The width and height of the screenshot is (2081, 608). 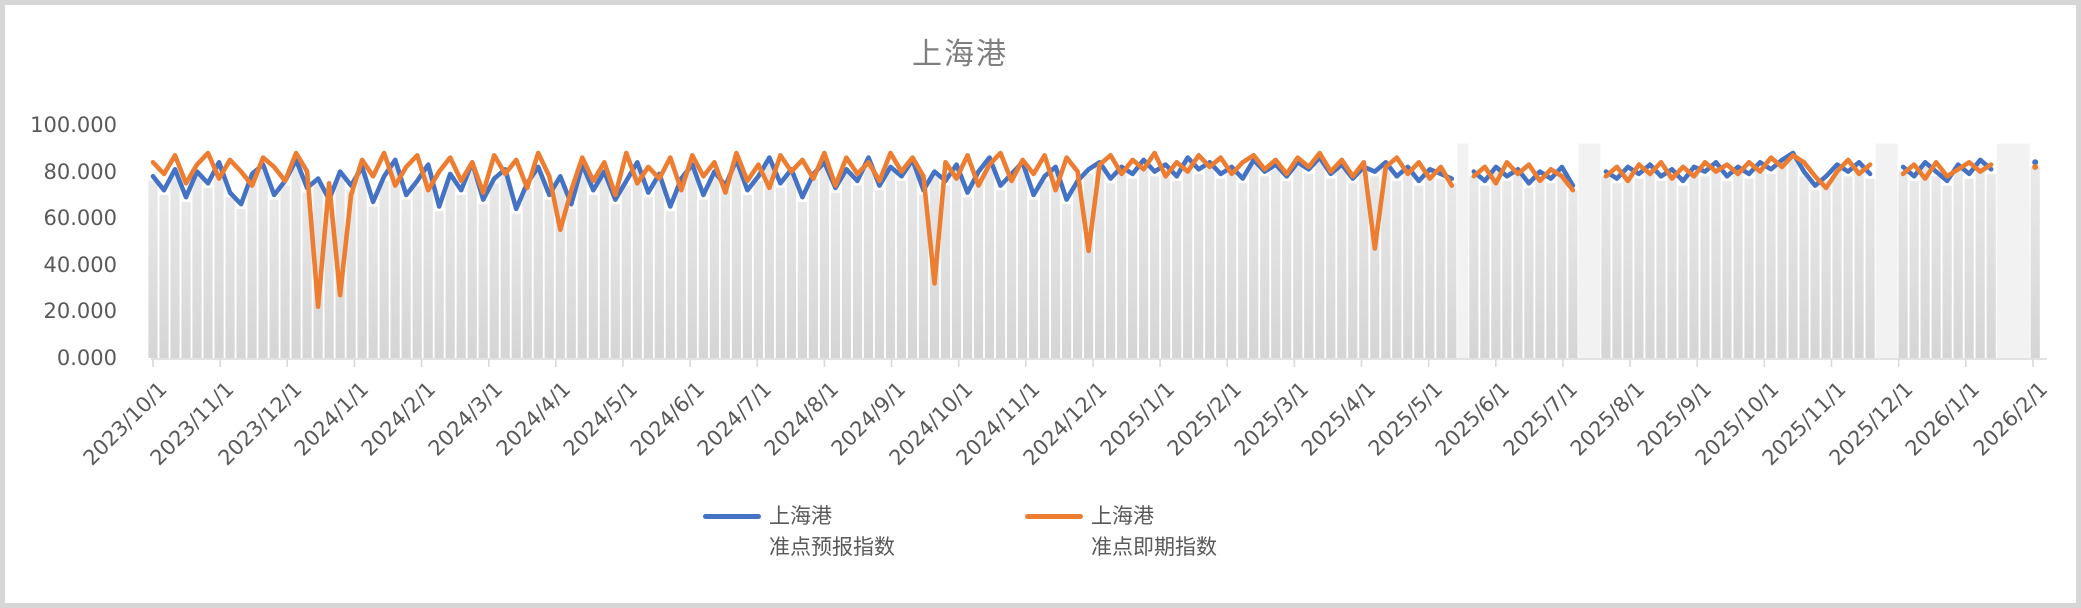 What do you see at coordinates (832, 547) in the screenshot?
I see `legend-label-forecast-line2: 准点预报指数` at bounding box center [832, 547].